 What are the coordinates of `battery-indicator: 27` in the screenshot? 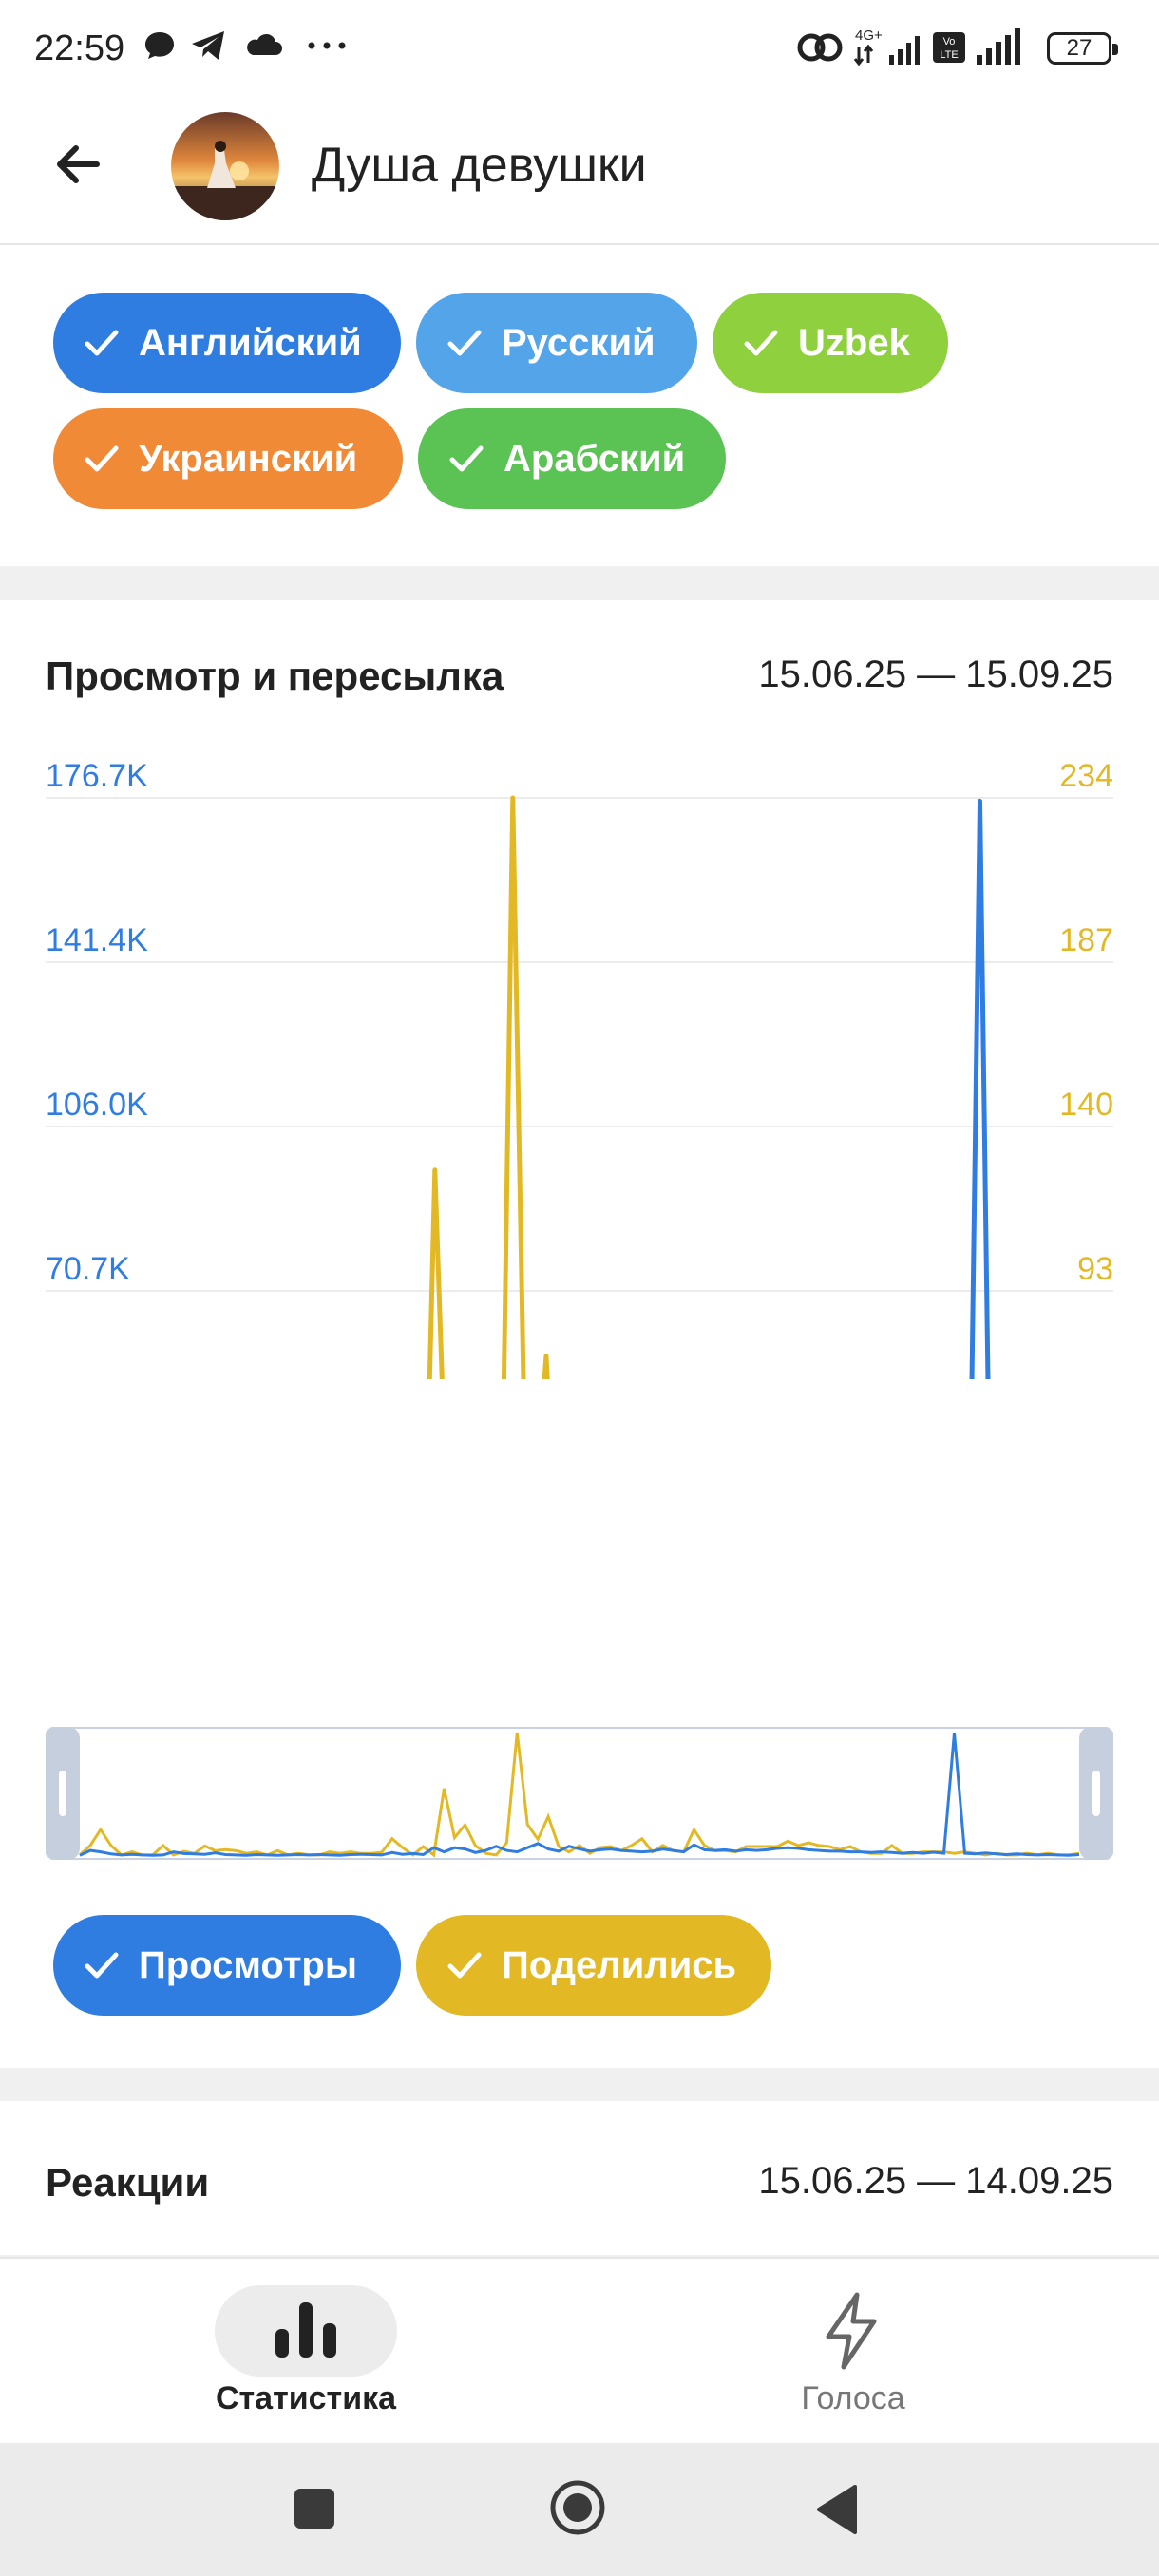 It's located at (1082, 48).